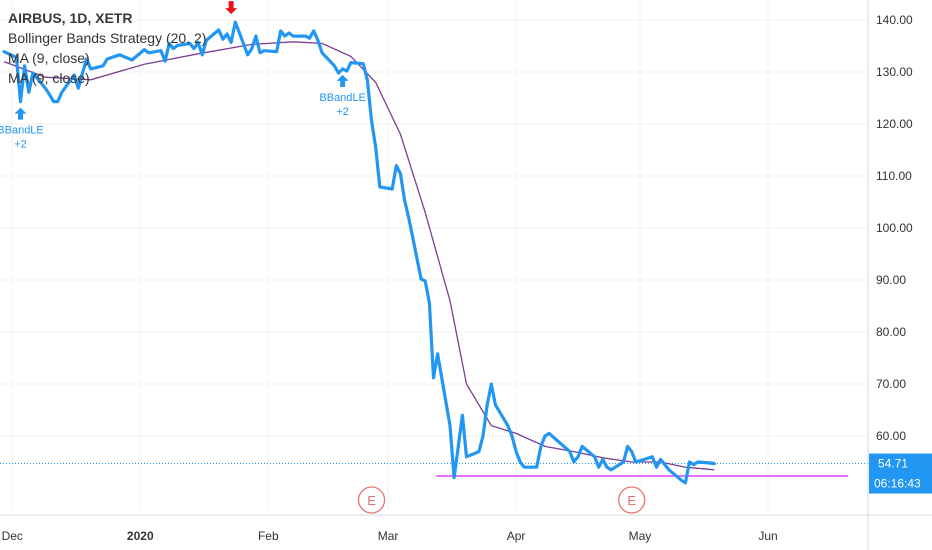  Describe the element at coordinates (894, 72) in the screenshot. I see `y-tick-label: 130.00` at that location.